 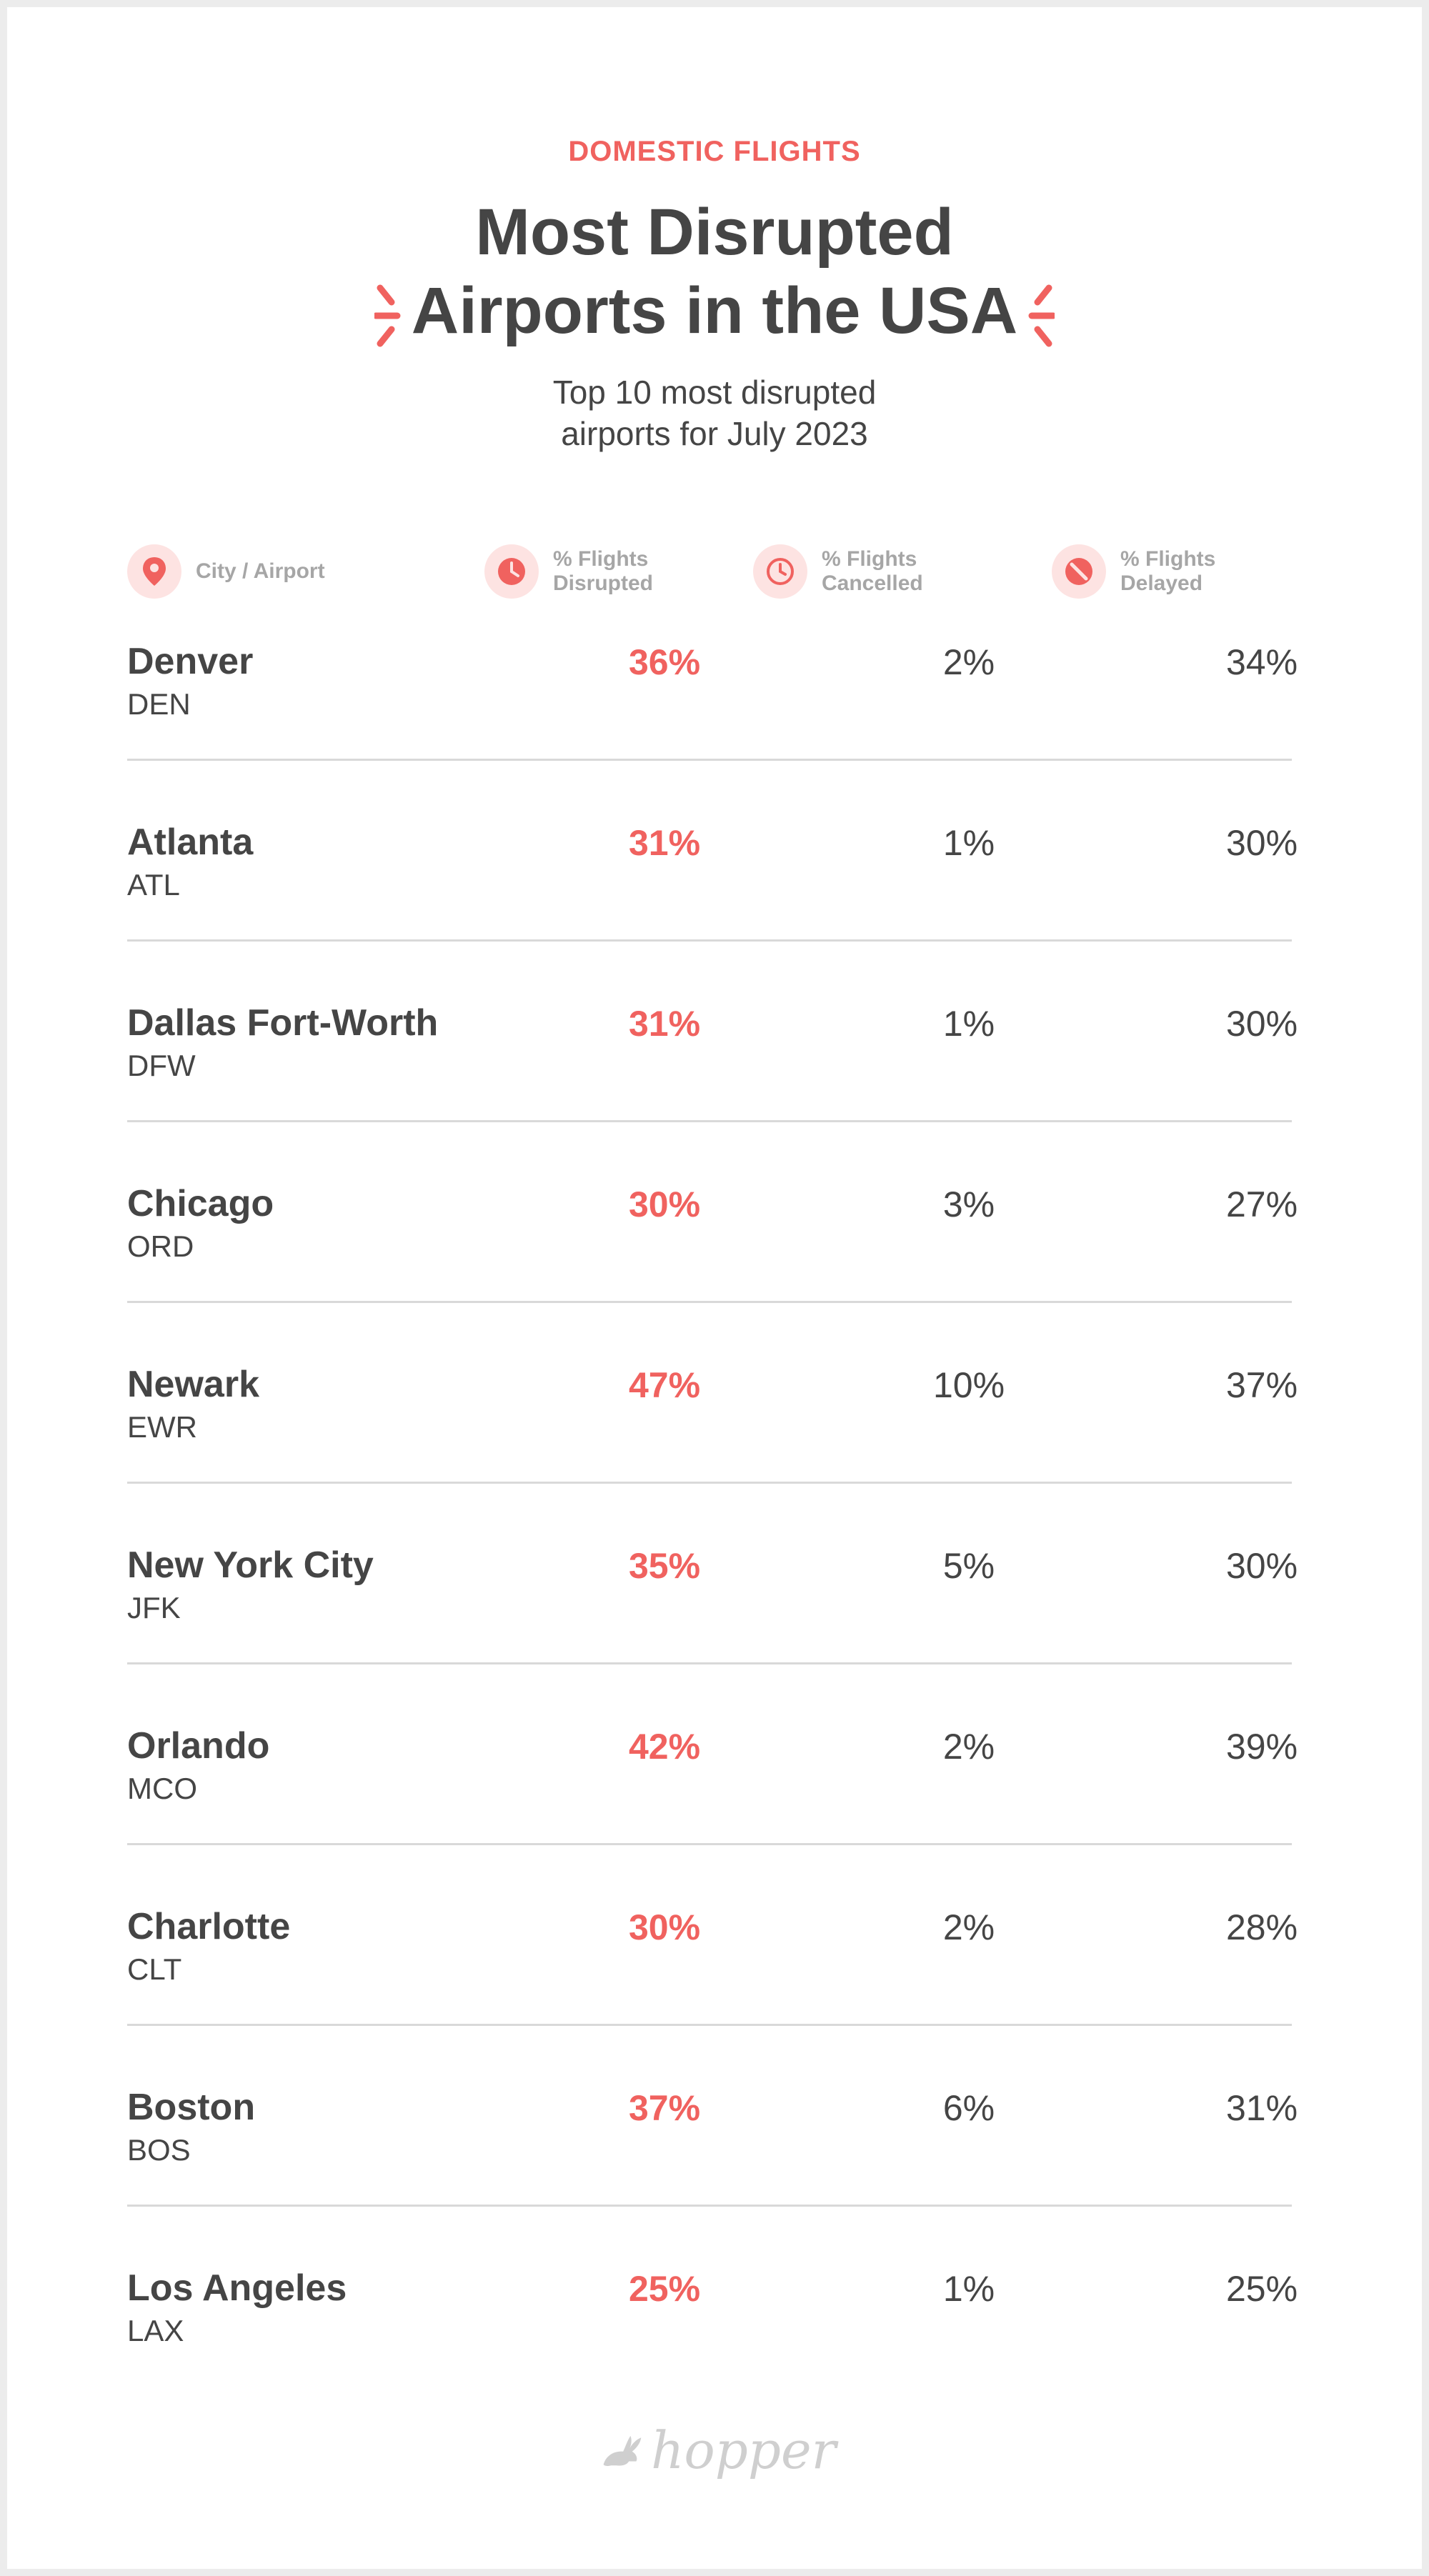 I want to click on hopper-logo: hopper, so click(x=718, y=2450).